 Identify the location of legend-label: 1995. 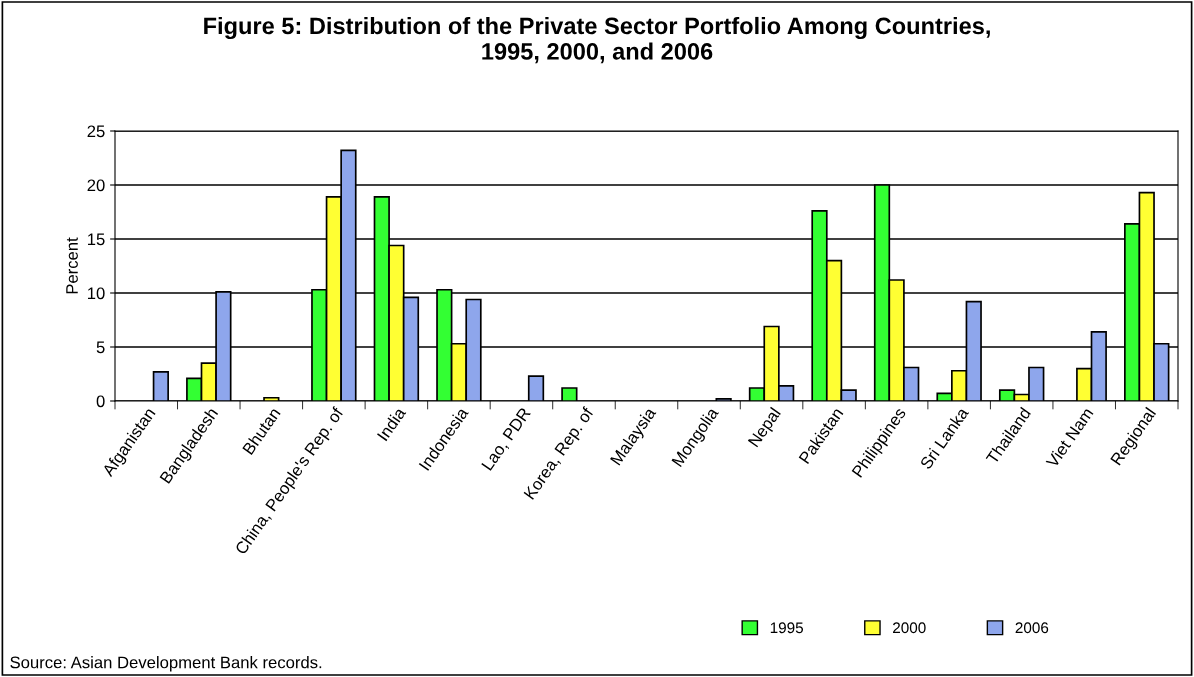
(787, 628).